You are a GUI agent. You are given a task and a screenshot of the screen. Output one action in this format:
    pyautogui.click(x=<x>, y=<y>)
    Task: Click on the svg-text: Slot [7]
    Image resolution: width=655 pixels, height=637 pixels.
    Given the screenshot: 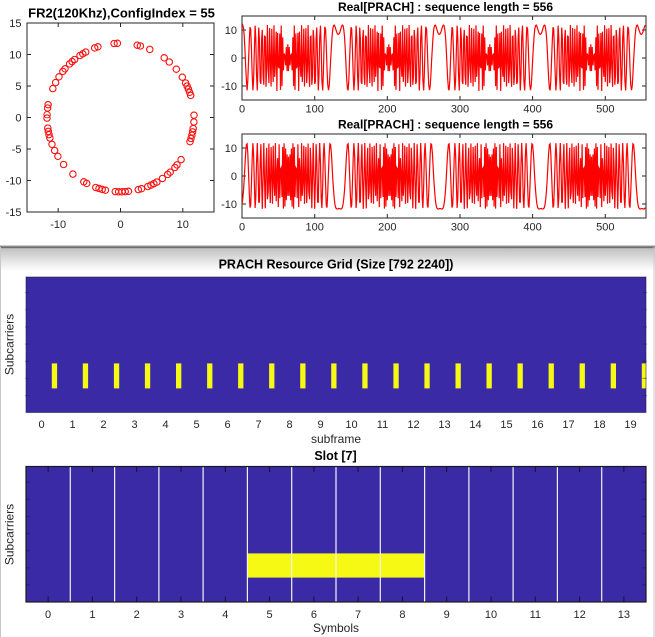 What is the action you would take?
    pyautogui.click(x=335, y=456)
    